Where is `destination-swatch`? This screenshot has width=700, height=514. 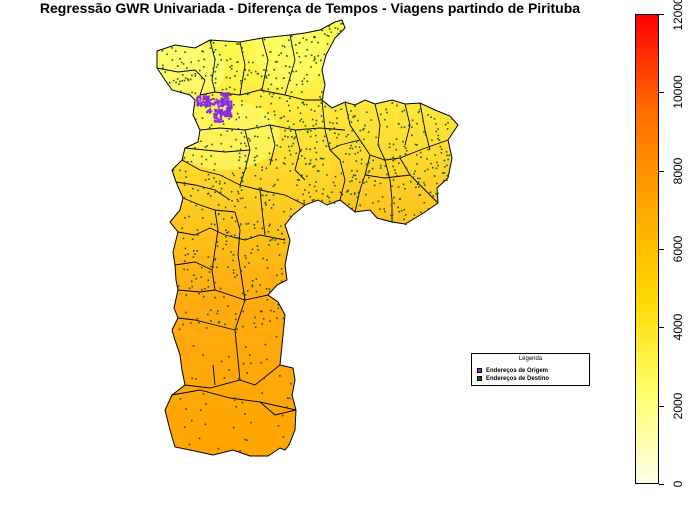 destination-swatch is located at coordinates (479, 378).